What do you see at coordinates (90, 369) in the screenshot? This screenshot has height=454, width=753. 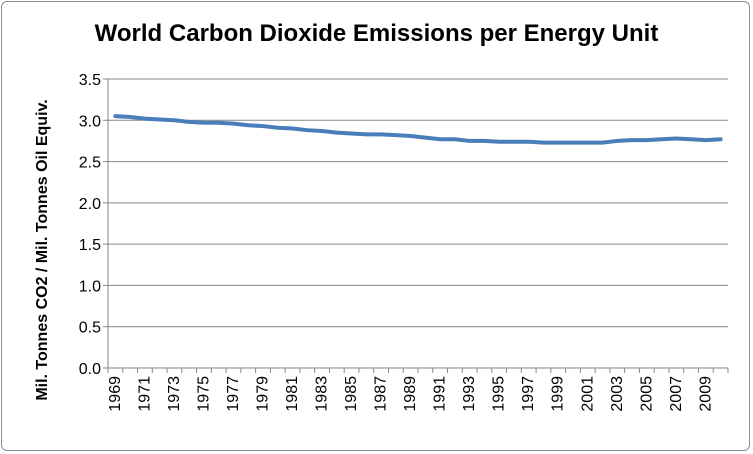 I see `y-tick-label: 0.0` at bounding box center [90, 369].